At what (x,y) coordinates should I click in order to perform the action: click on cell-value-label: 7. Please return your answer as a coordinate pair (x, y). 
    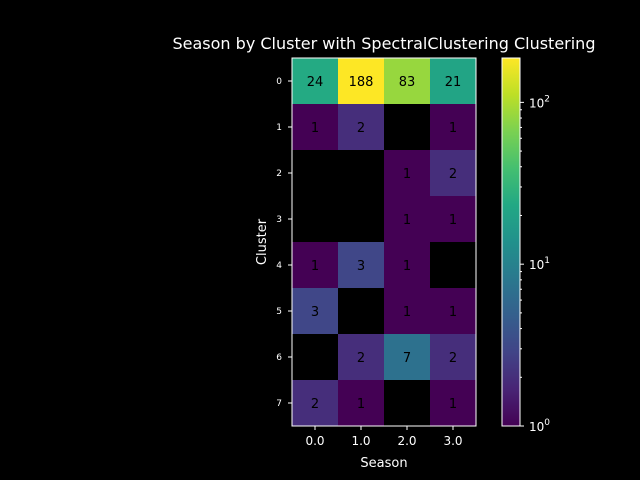
    Looking at the image, I should click on (407, 358).